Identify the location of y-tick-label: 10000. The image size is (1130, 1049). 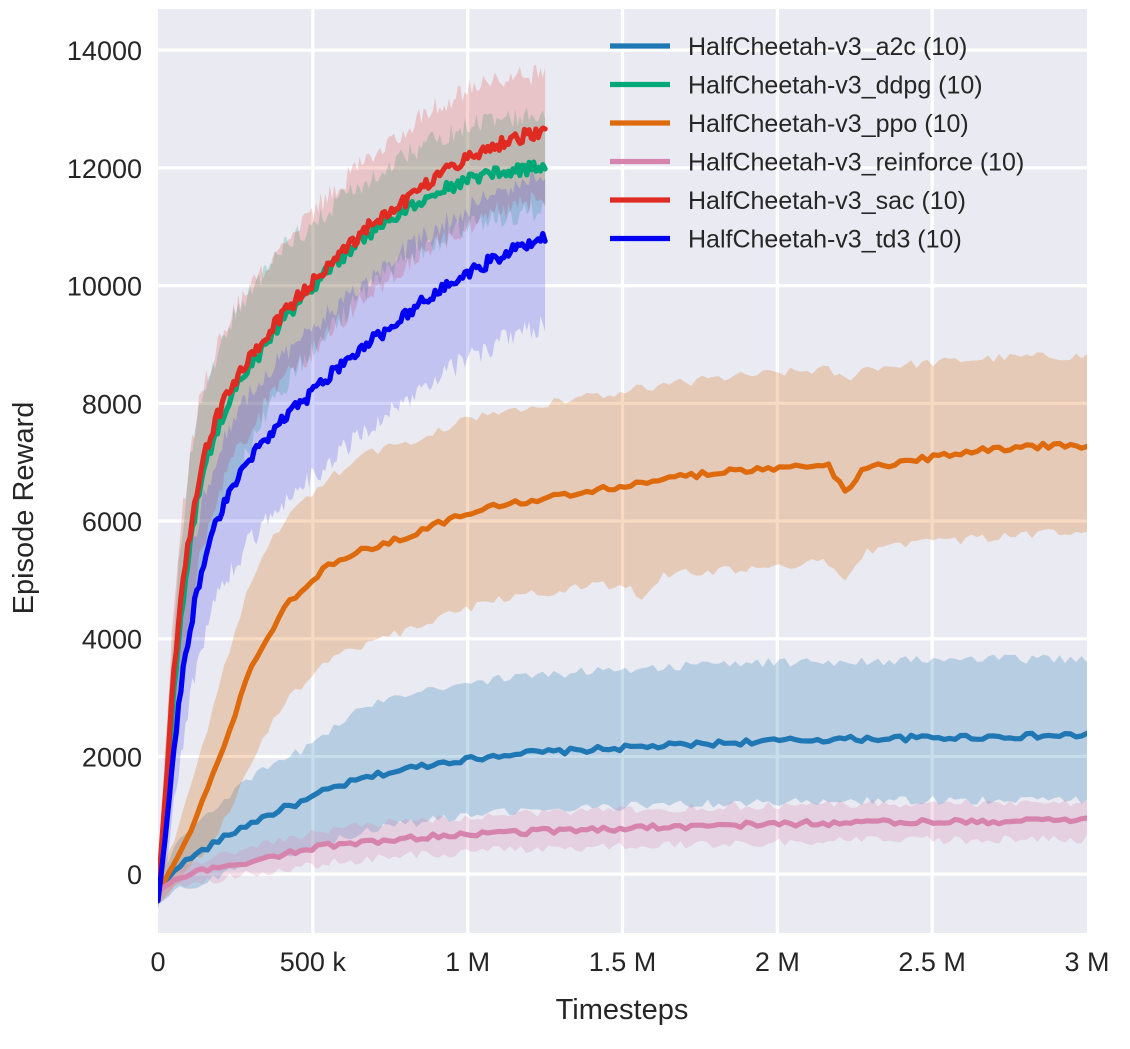
(104, 287).